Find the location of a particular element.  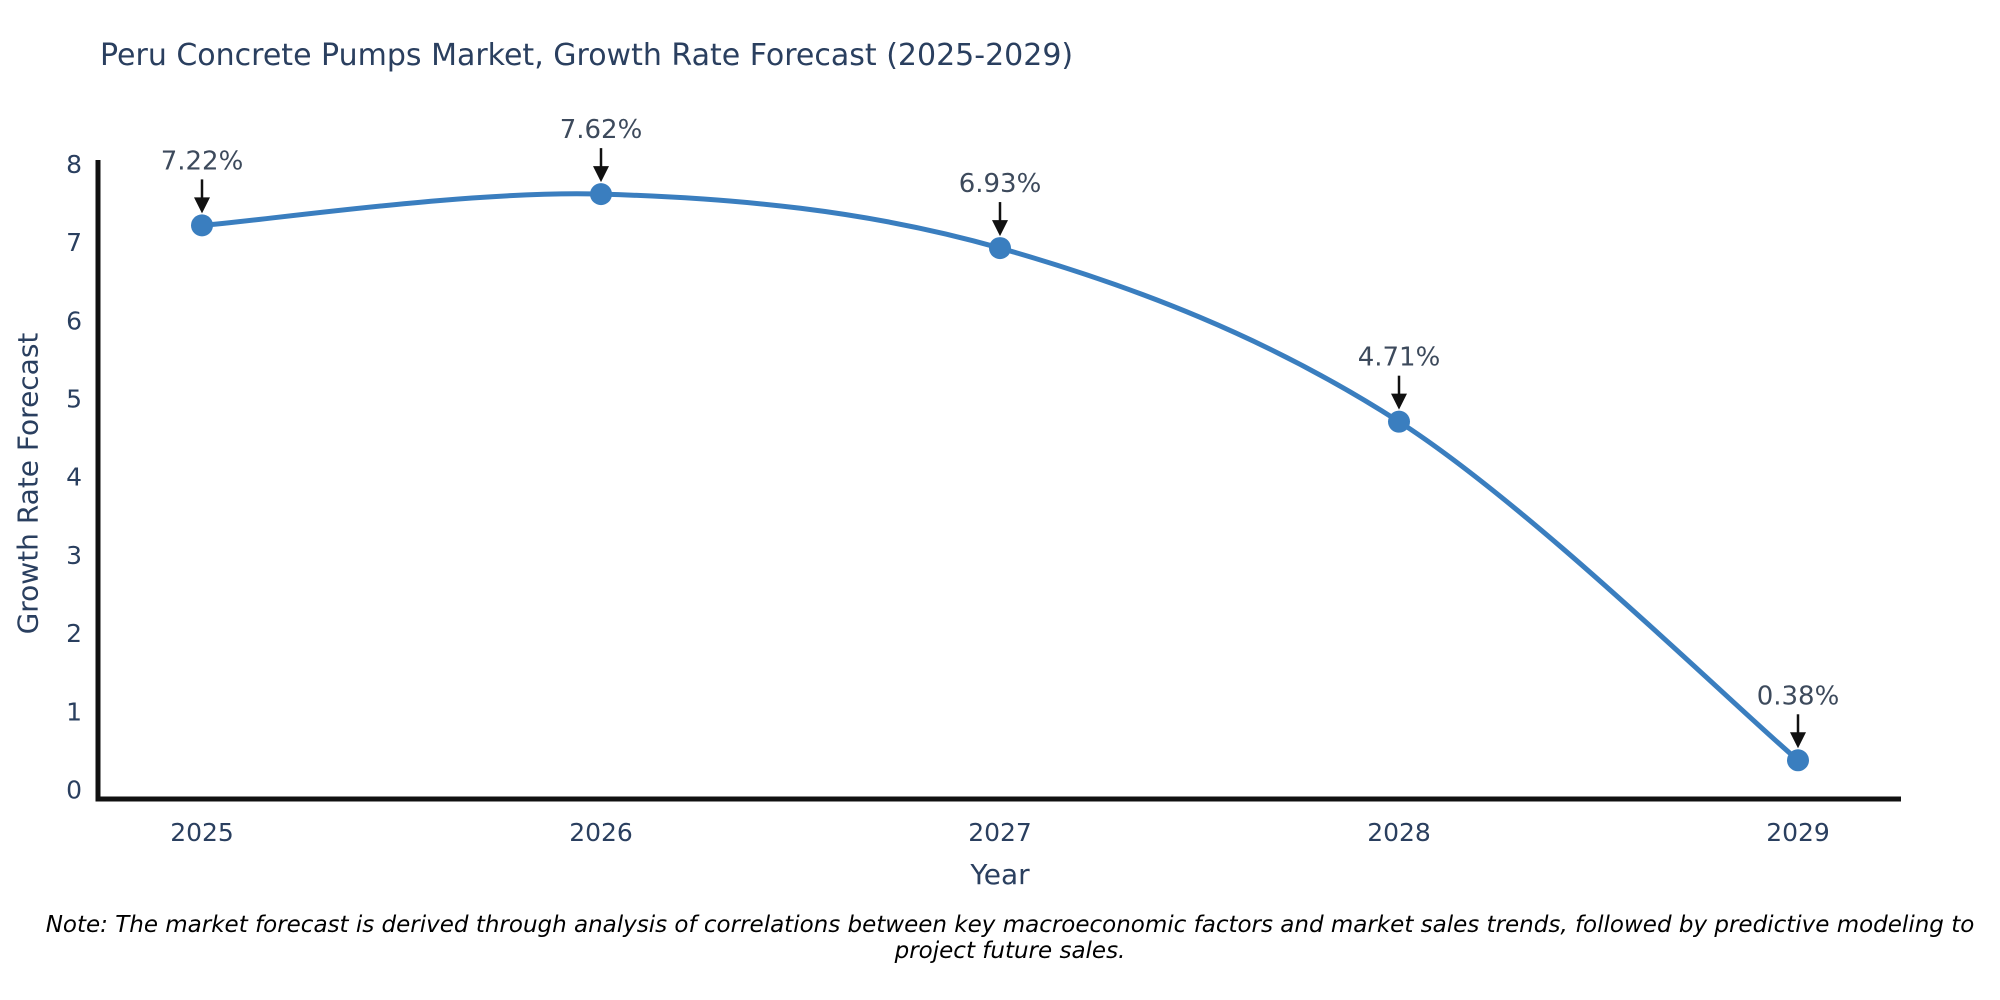

annotation-label: 0.38% is located at coordinates (1798, 696).